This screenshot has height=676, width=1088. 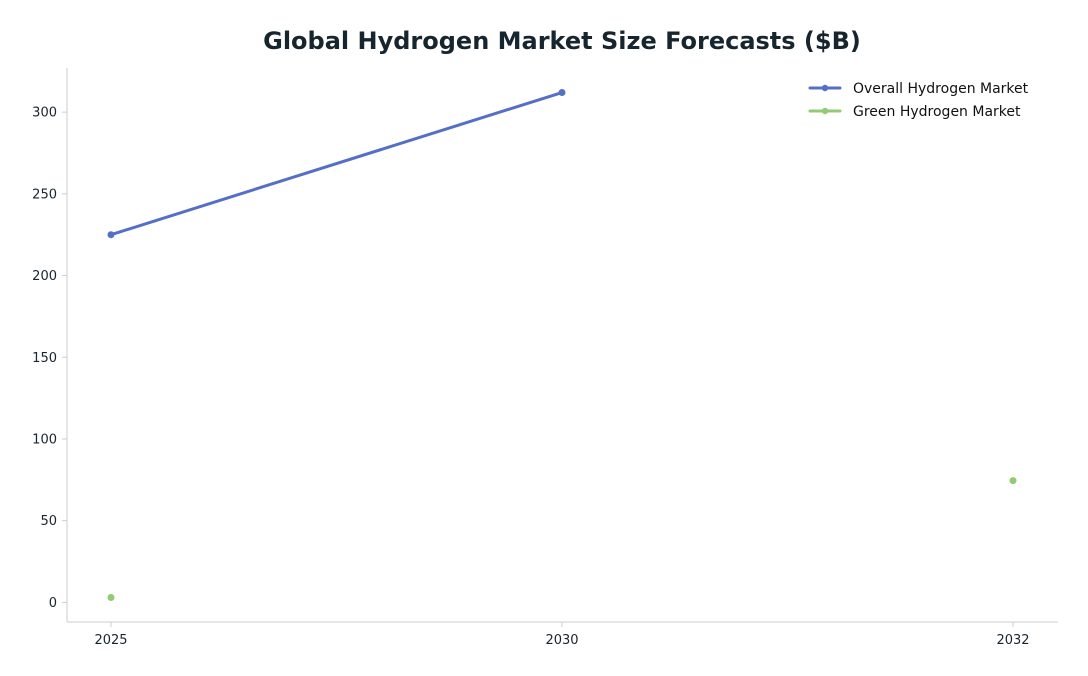 What do you see at coordinates (44, 358) in the screenshot?
I see `y-tick-label: 150` at bounding box center [44, 358].